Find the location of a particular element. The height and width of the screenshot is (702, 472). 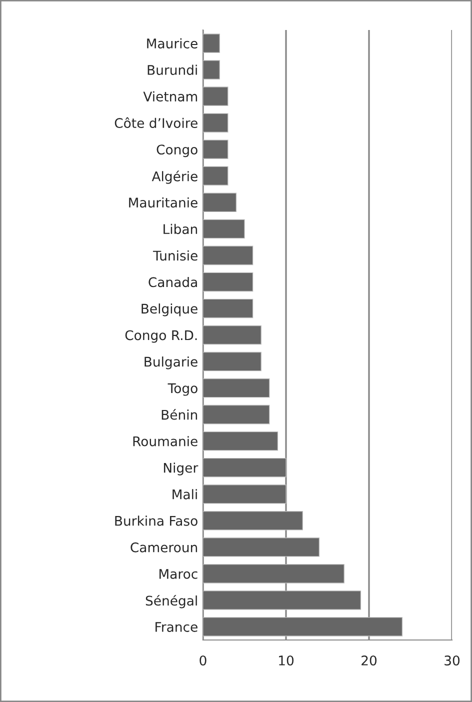

y-tick-label: Burkina Faso is located at coordinates (156, 521).